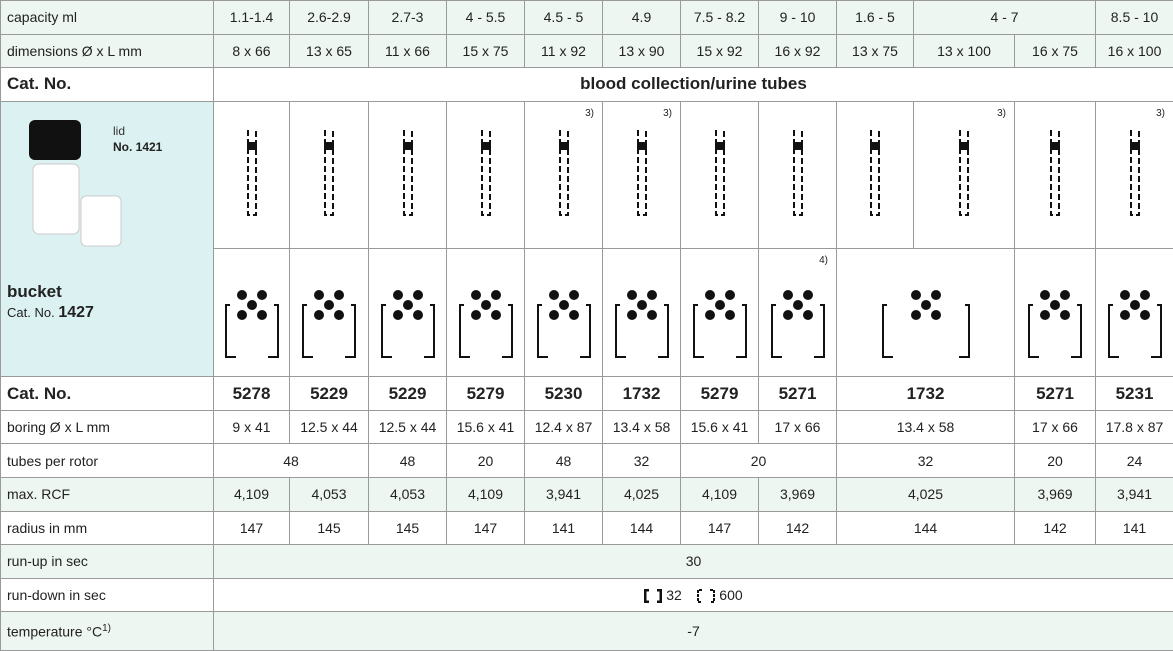 Image resolution: width=1173 pixels, height=651 pixels. What do you see at coordinates (674, 594) in the screenshot?
I see `run-down-value: 32` at bounding box center [674, 594].